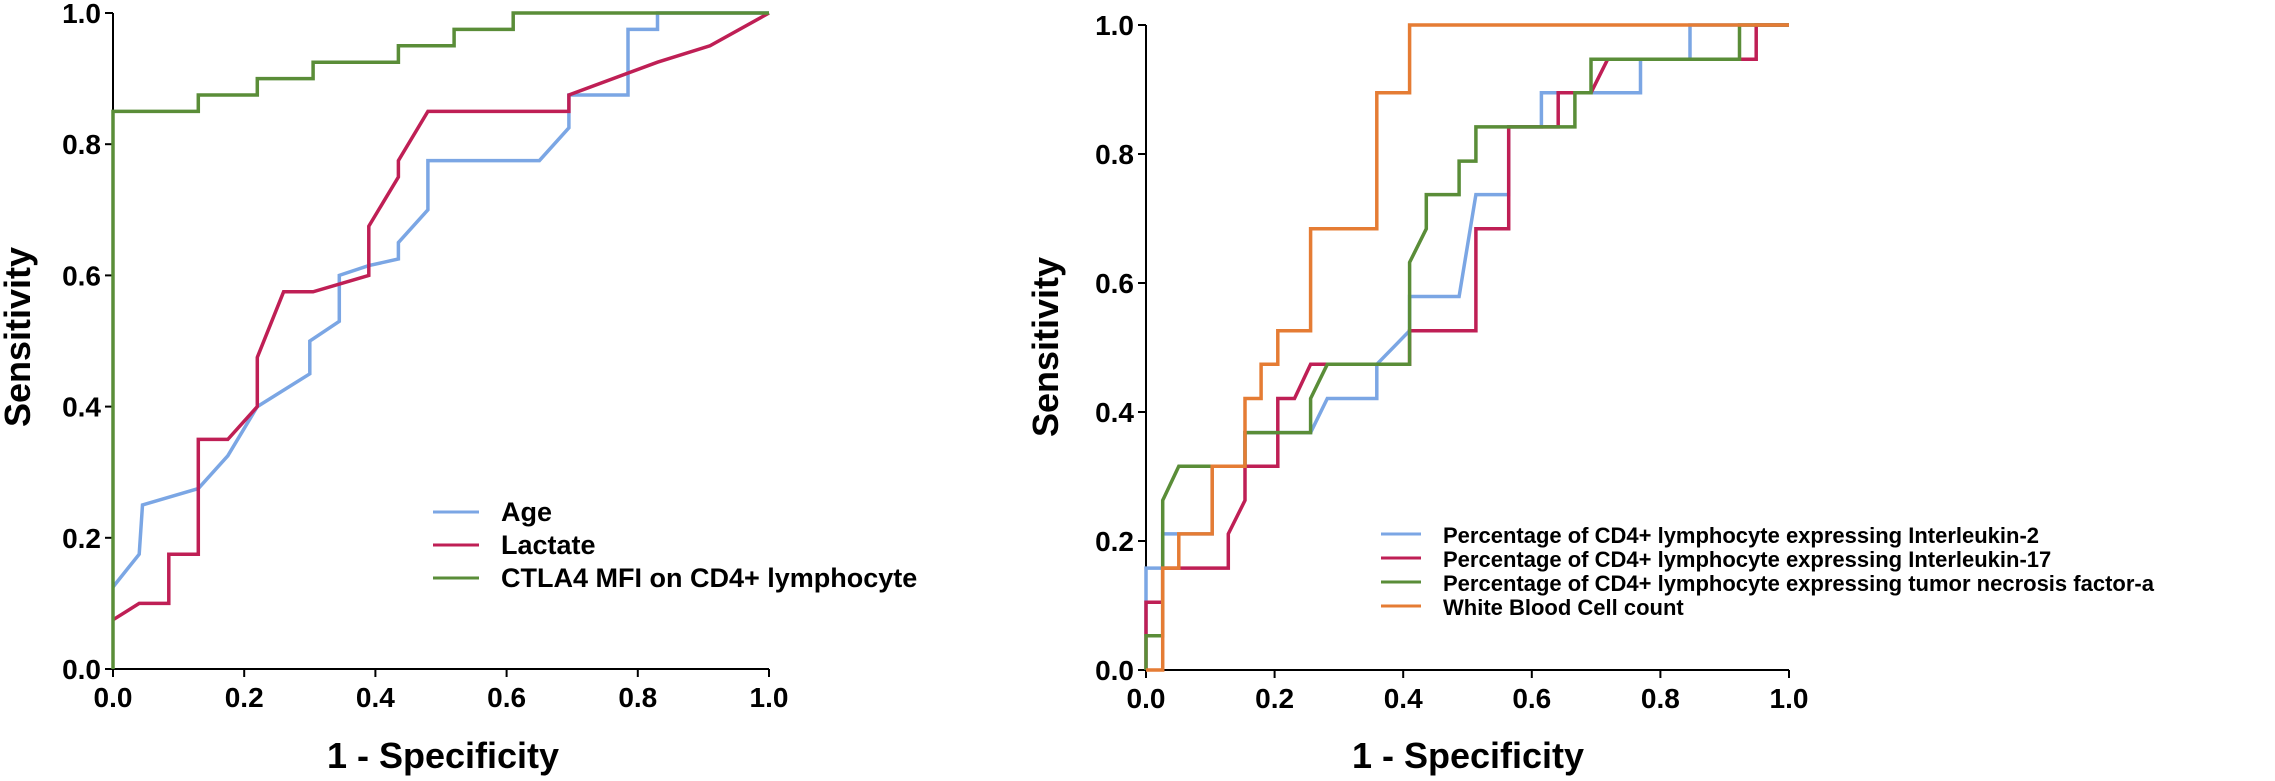  I want to click on x-axis-title-left: 1 - Specificity, so click(443, 755).